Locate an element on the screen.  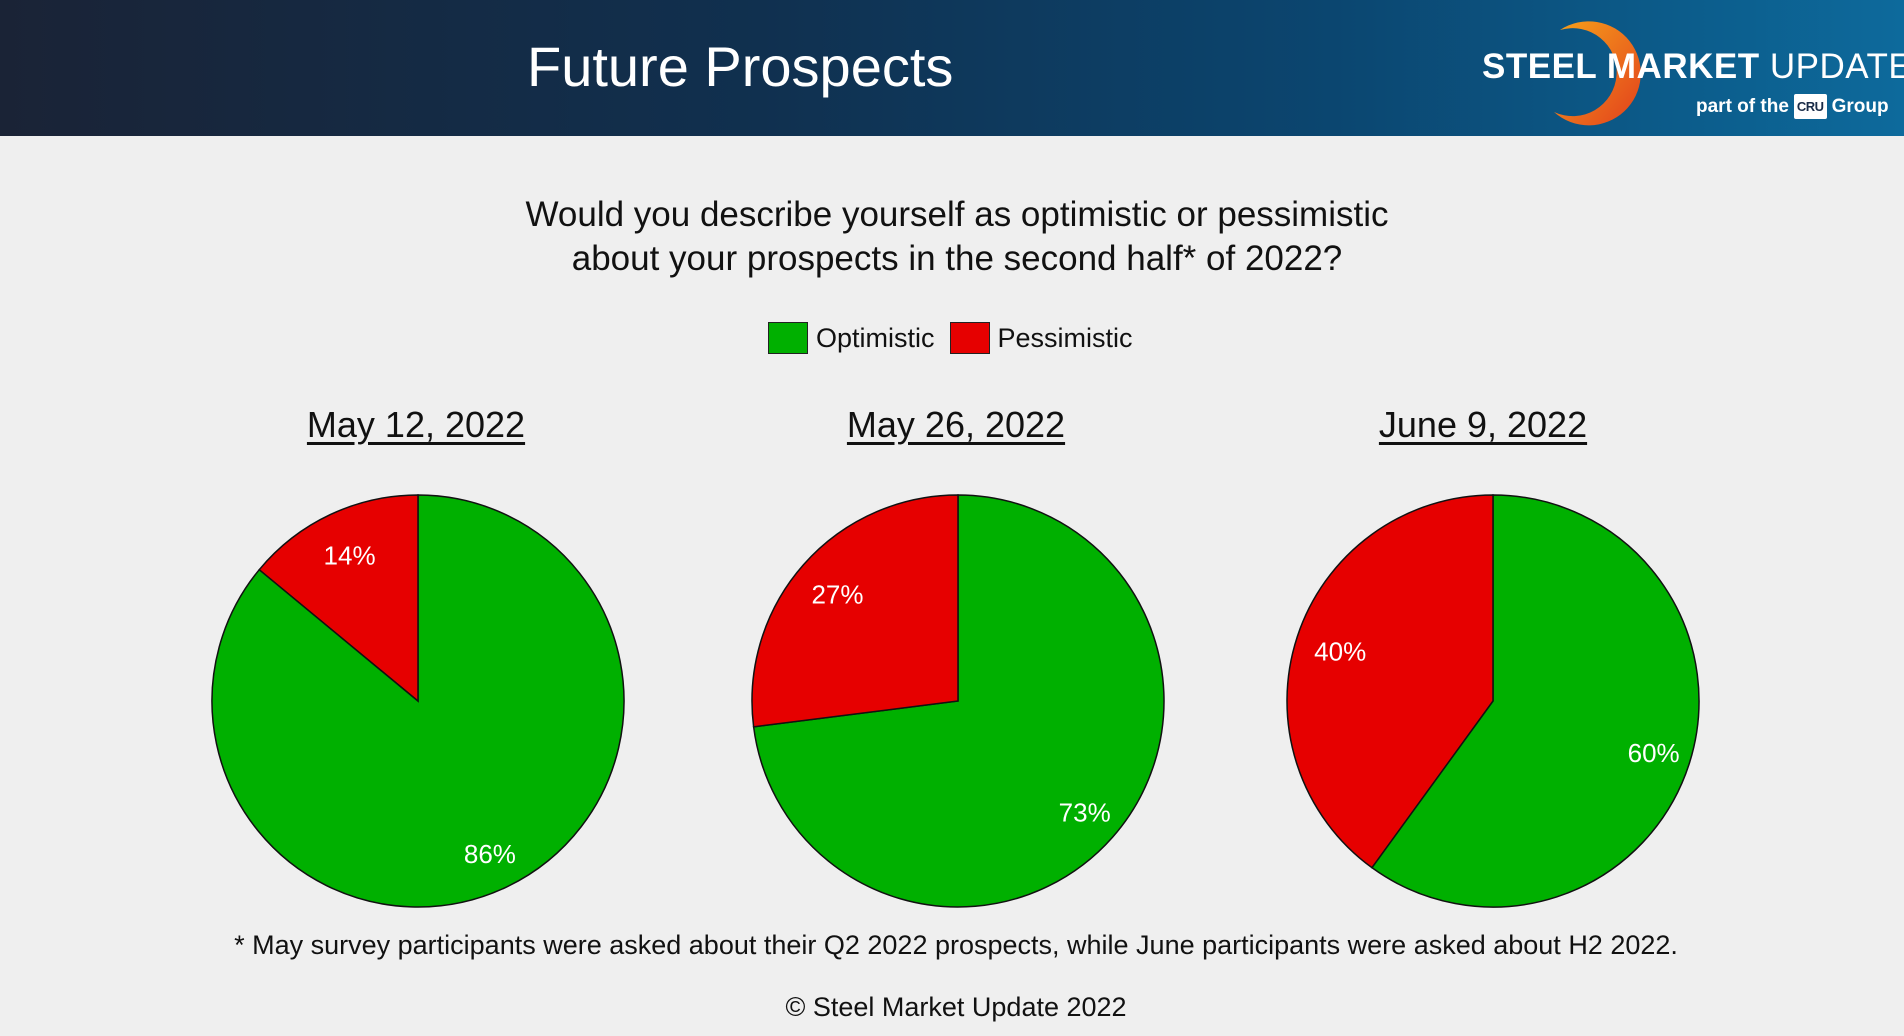
chart-legend: Optimistic Pessimistic is located at coordinates (958, 338).